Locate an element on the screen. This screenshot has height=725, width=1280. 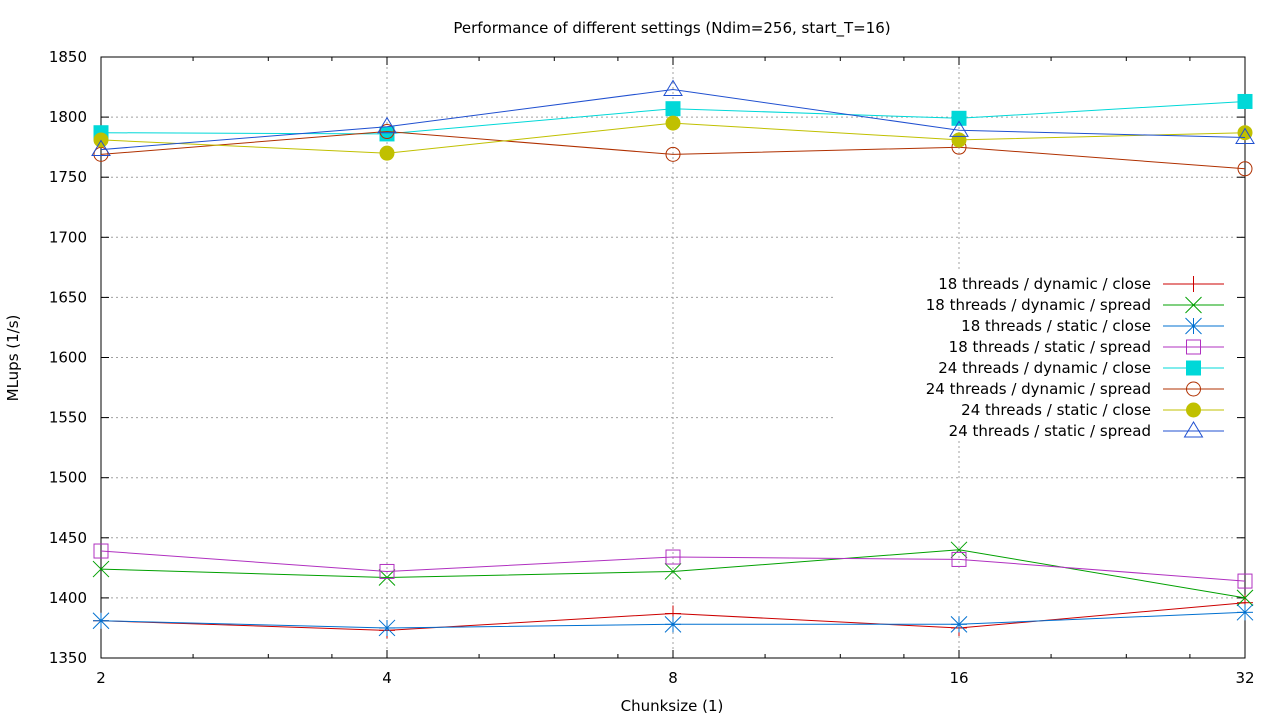
legend-label: 18 threads / dynamic / spread is located at coordinates (1038, 305).